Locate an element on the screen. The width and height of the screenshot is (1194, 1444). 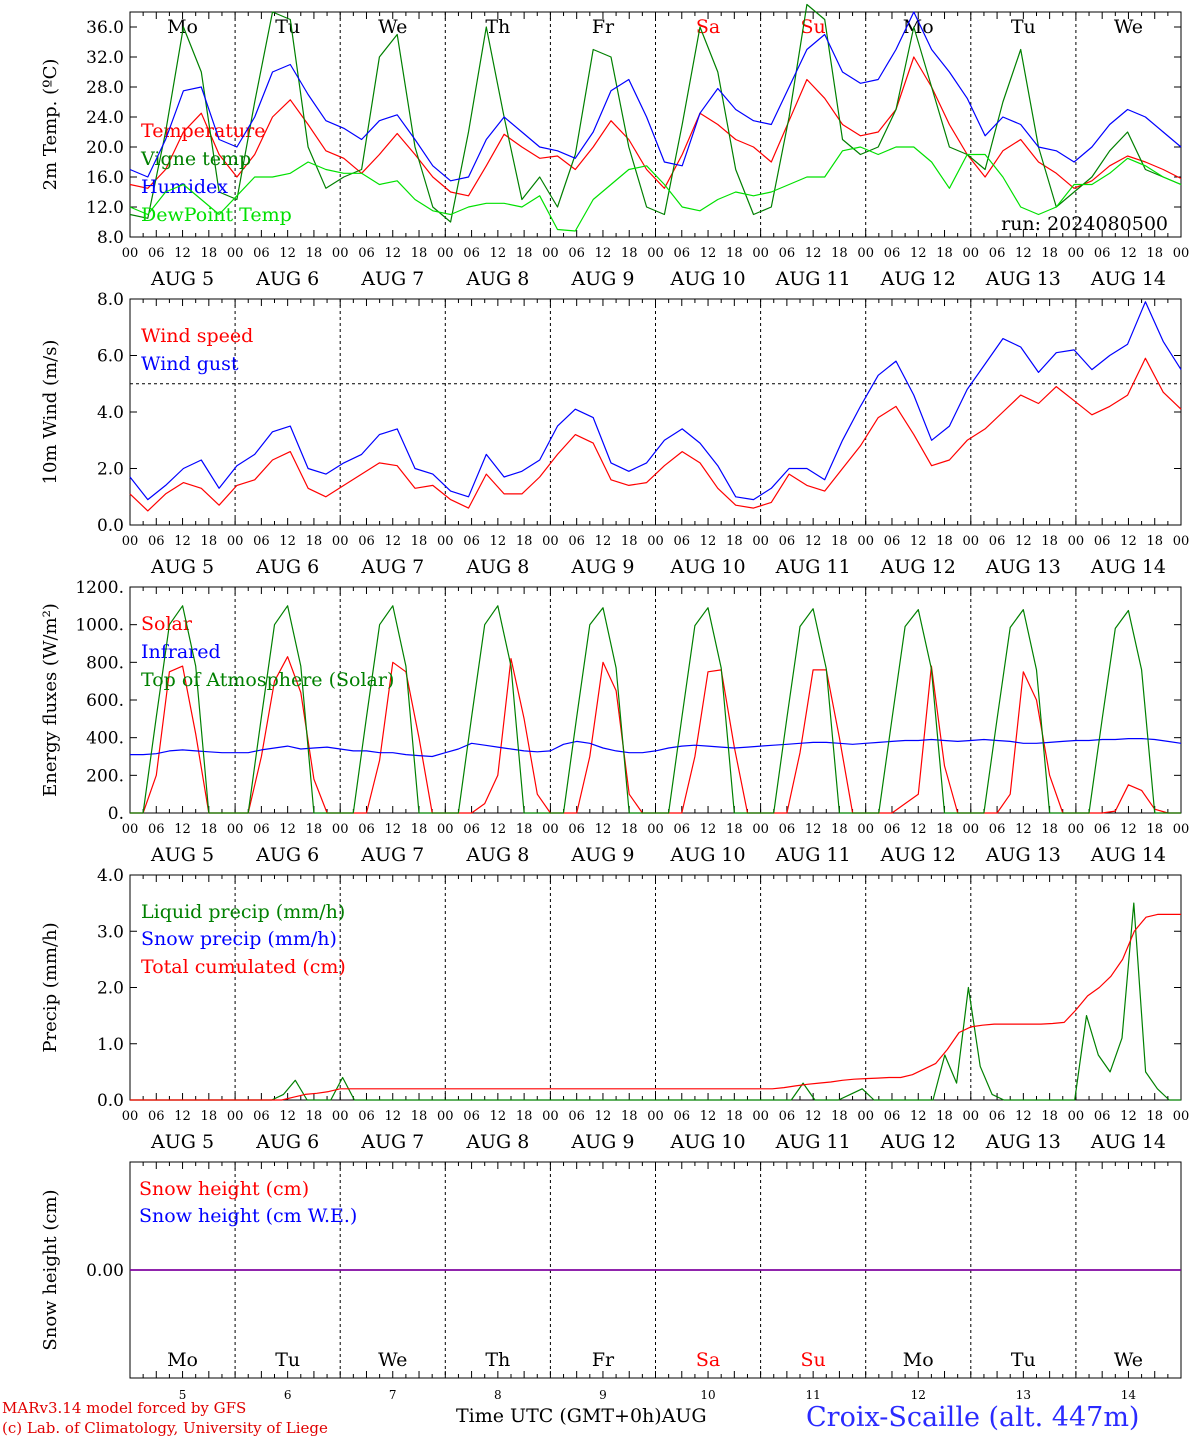
y-axis-label: Precip (mm/h) is located at coordinates (50, 987).